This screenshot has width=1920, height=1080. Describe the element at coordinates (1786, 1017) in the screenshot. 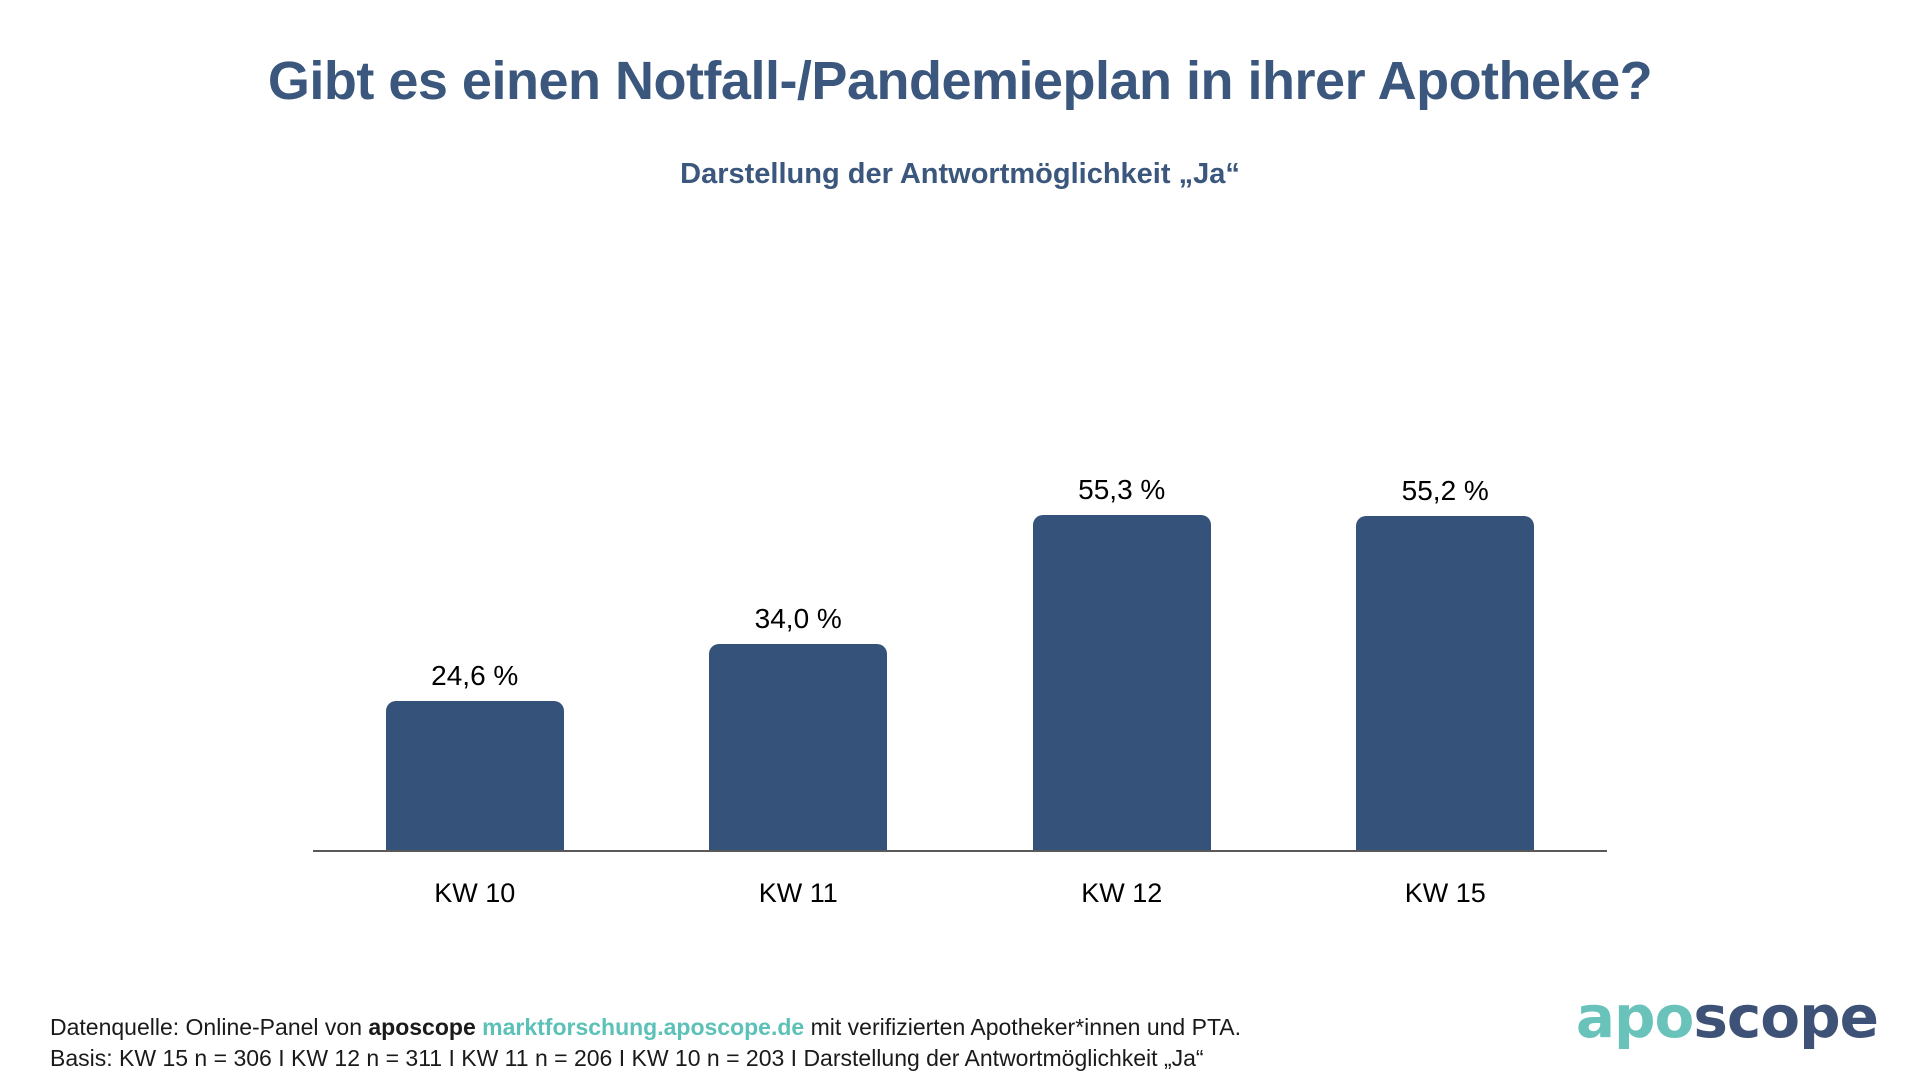

I see `logo-scope: scope` at that location.